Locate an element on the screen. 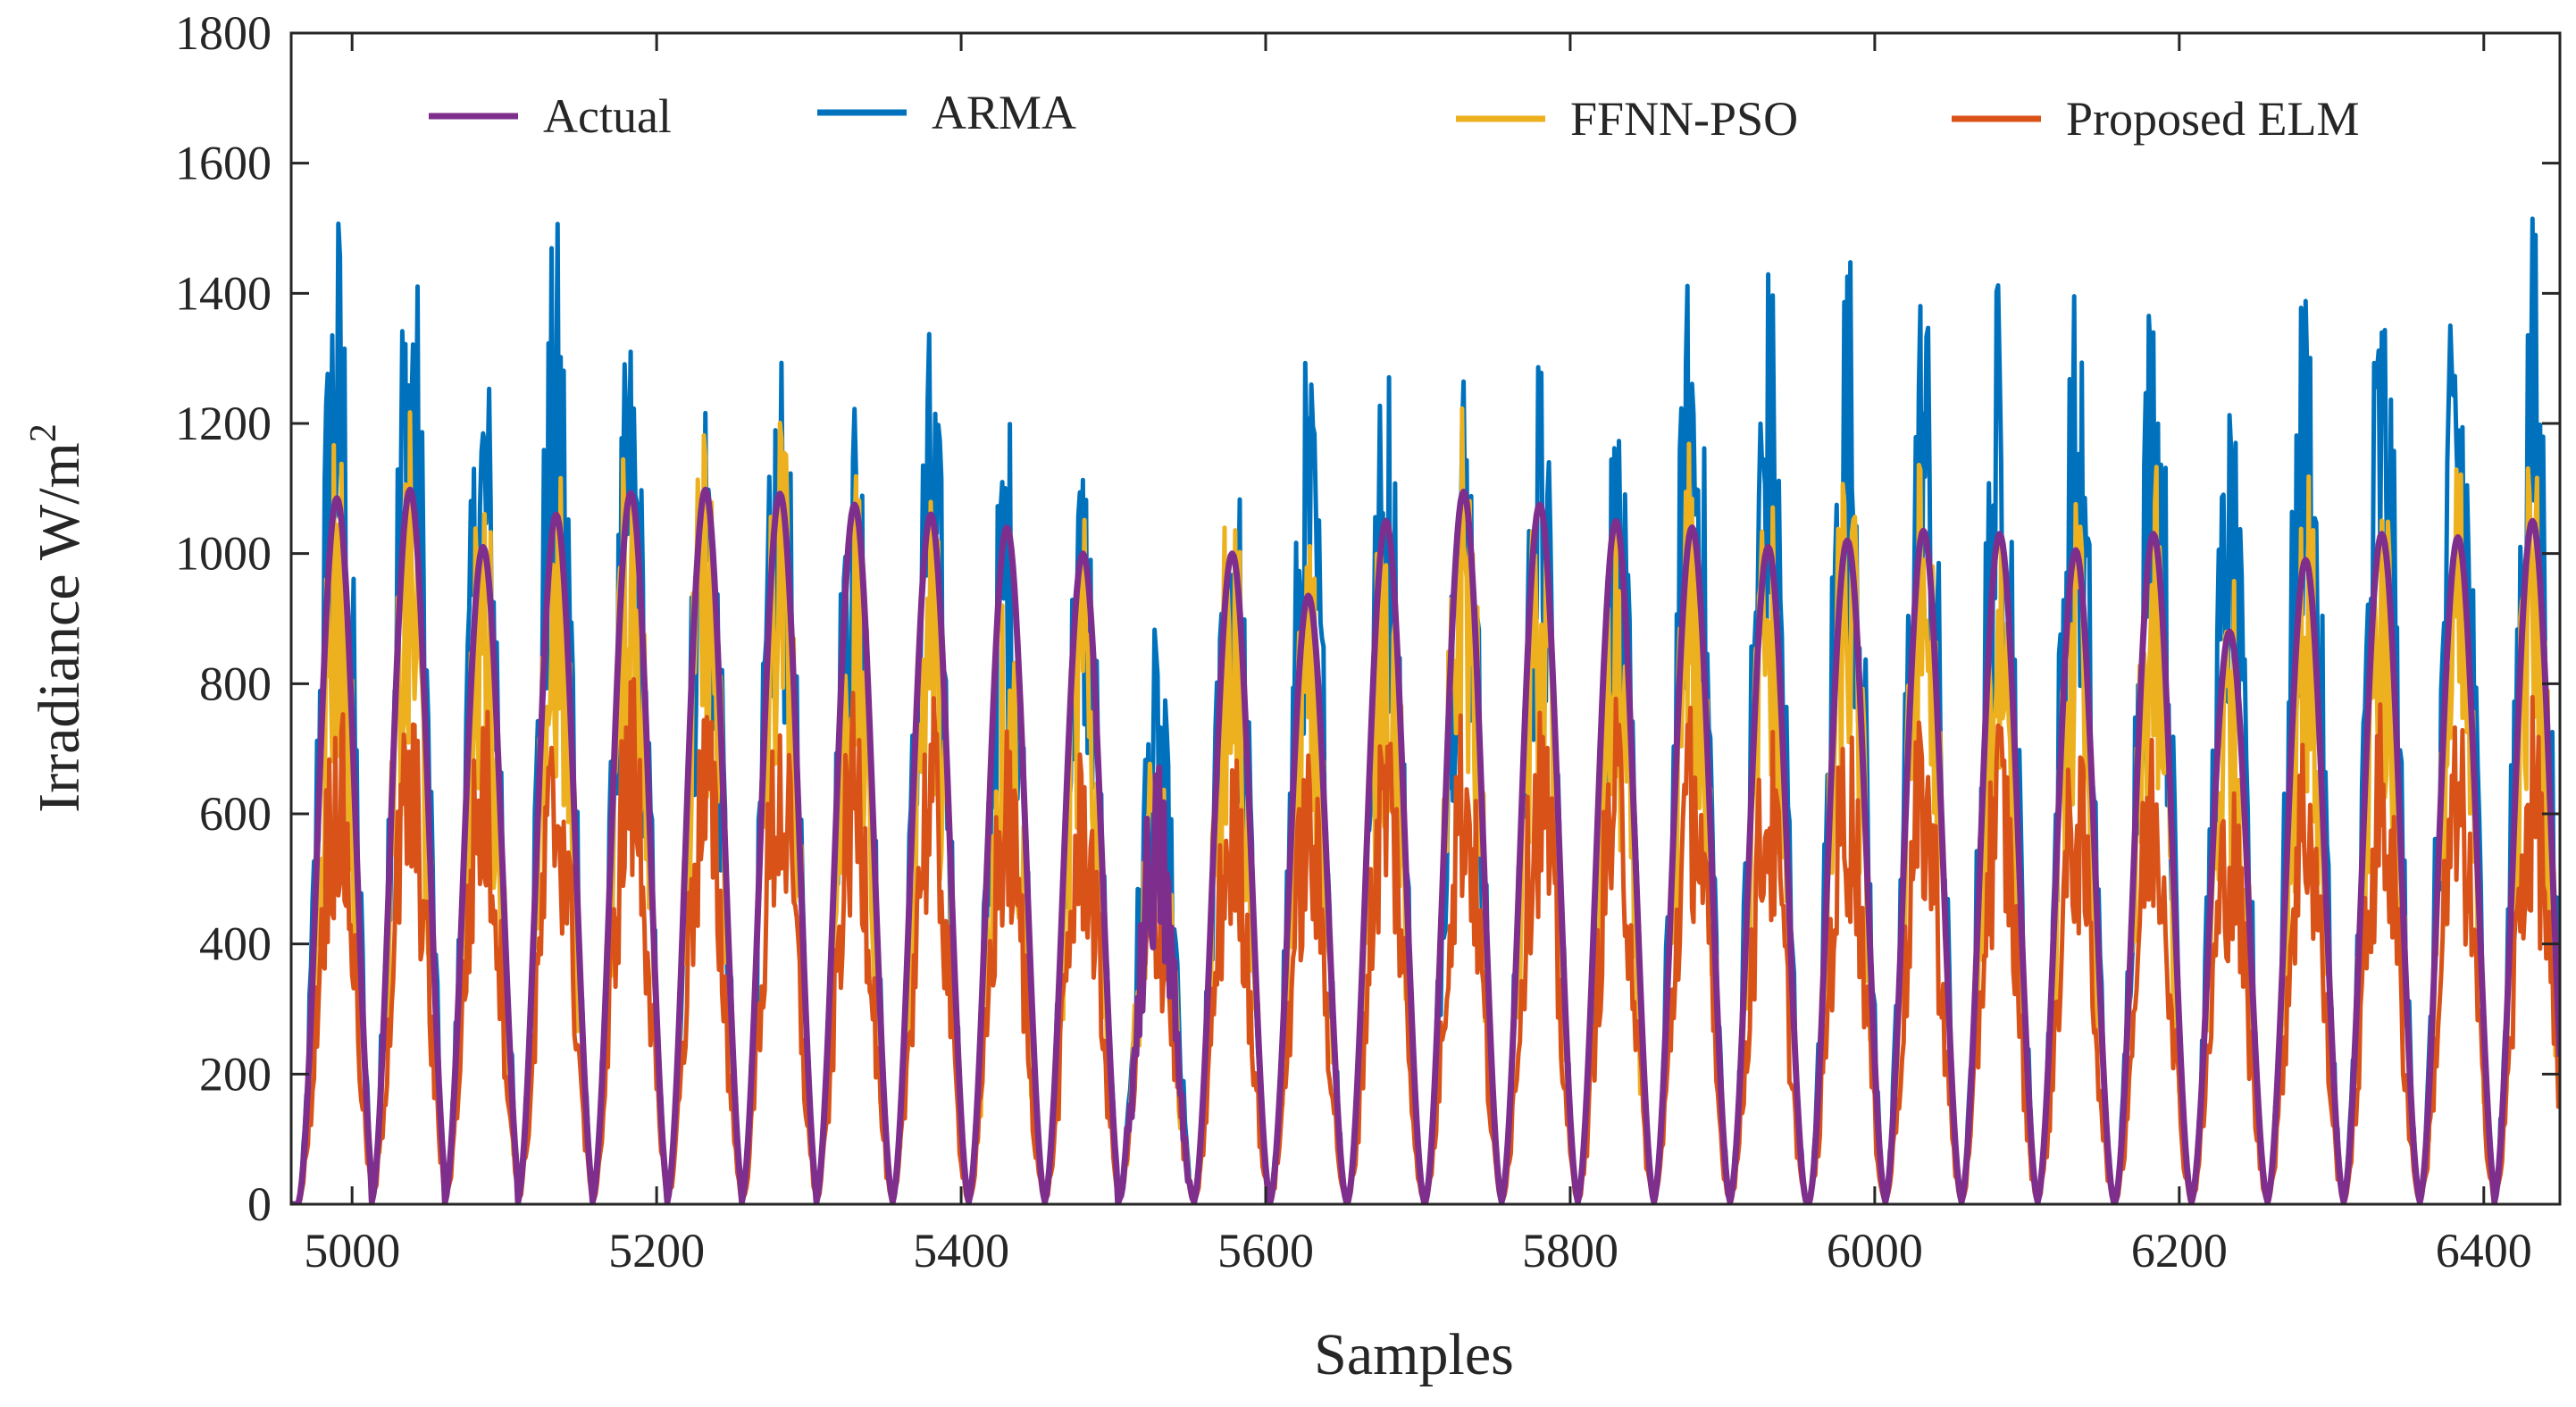  y-tick-label: 1200 is located at coordinates (224, 423).